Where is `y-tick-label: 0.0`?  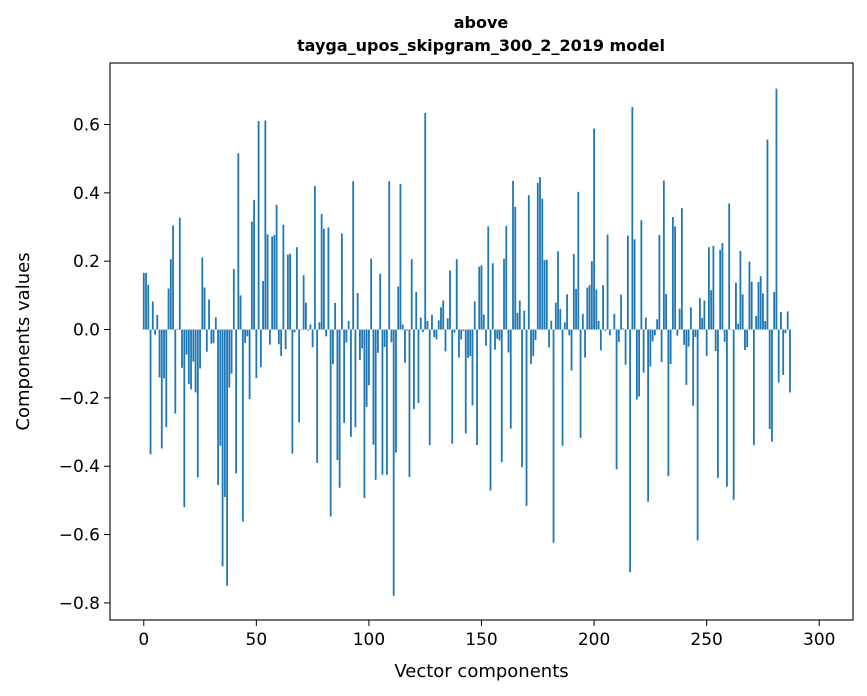 y-tick-label: 0.0 is located at coordinates (86, 331).